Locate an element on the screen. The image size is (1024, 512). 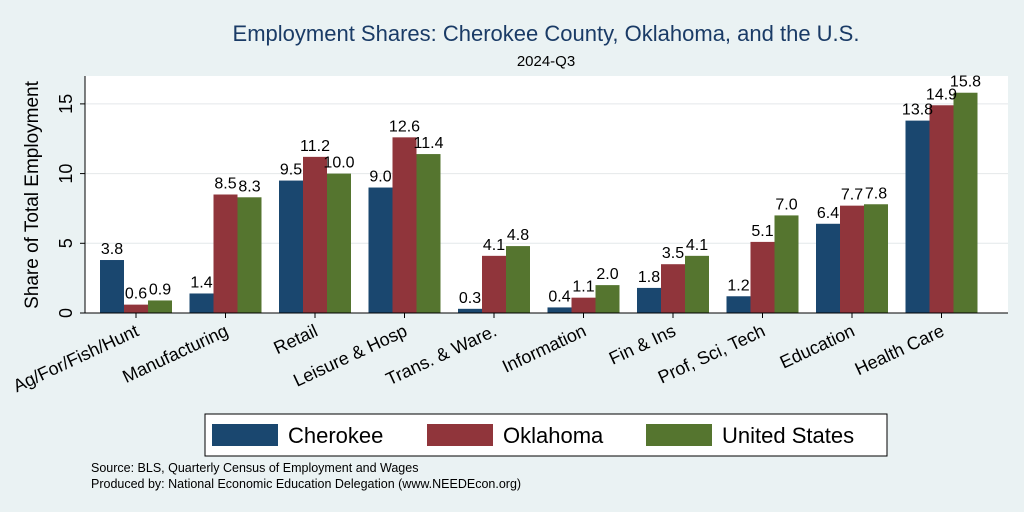
bar-oklahoma-ag-for-fish-hunt is located at coordinates (136, 308).